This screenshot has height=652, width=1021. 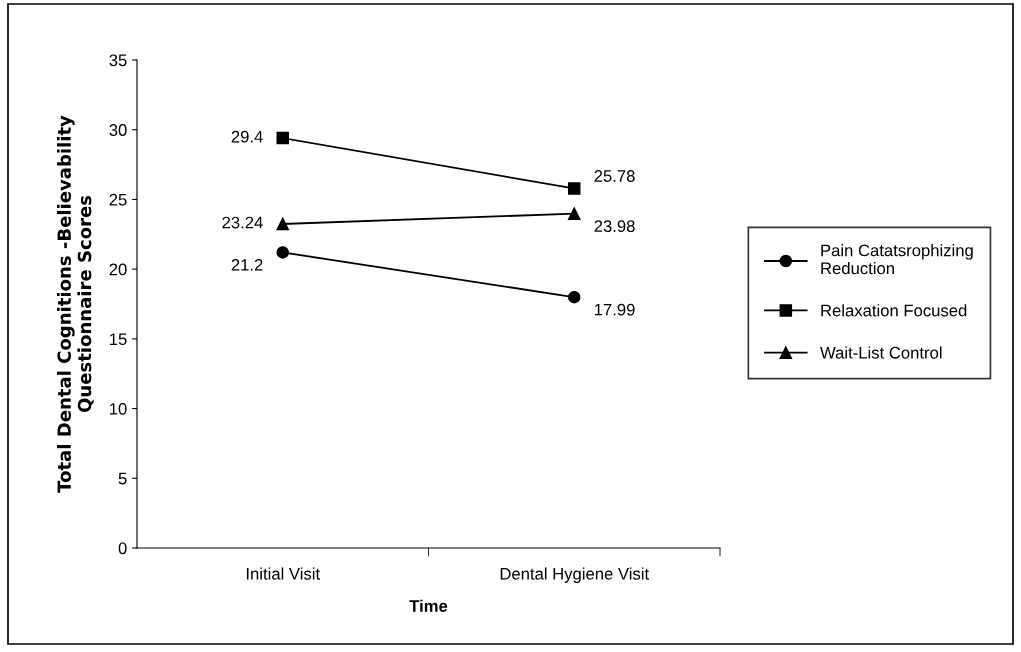 What do you see at coordinates (242, 222) in the screenshot?
I see `data-label: 23.24` at bounding box center [242, 222].